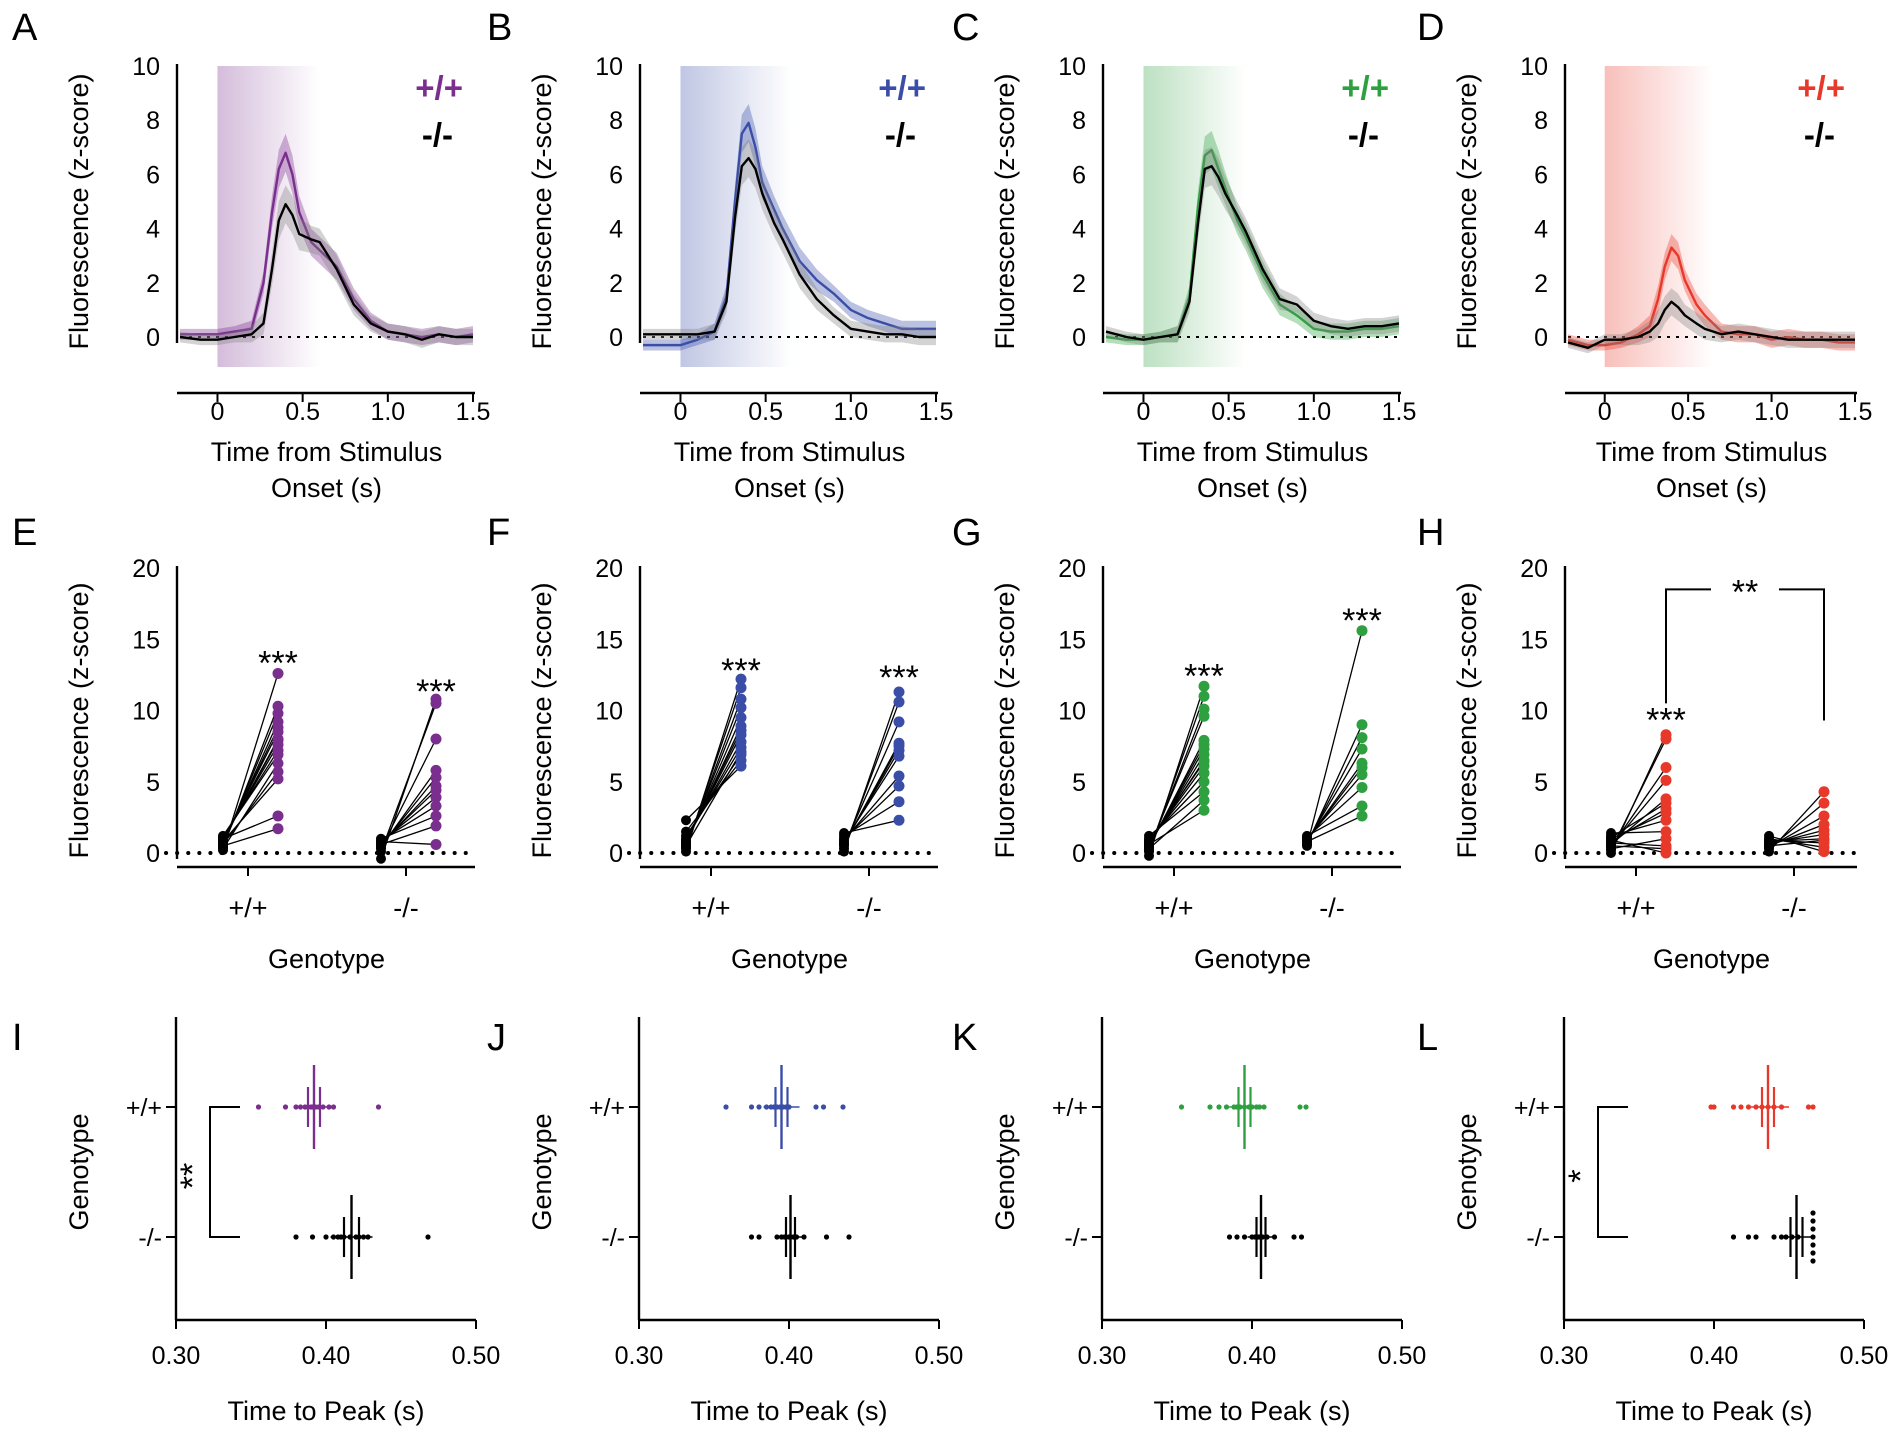  I want to click on x-tick-label: 0.5, so click(302, 412).